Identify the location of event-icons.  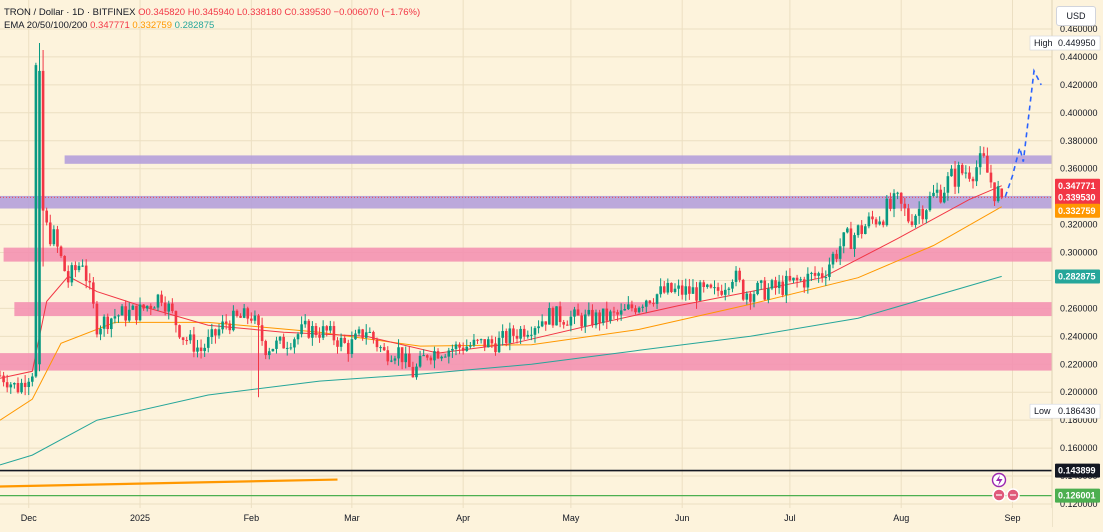
(1005, 487).